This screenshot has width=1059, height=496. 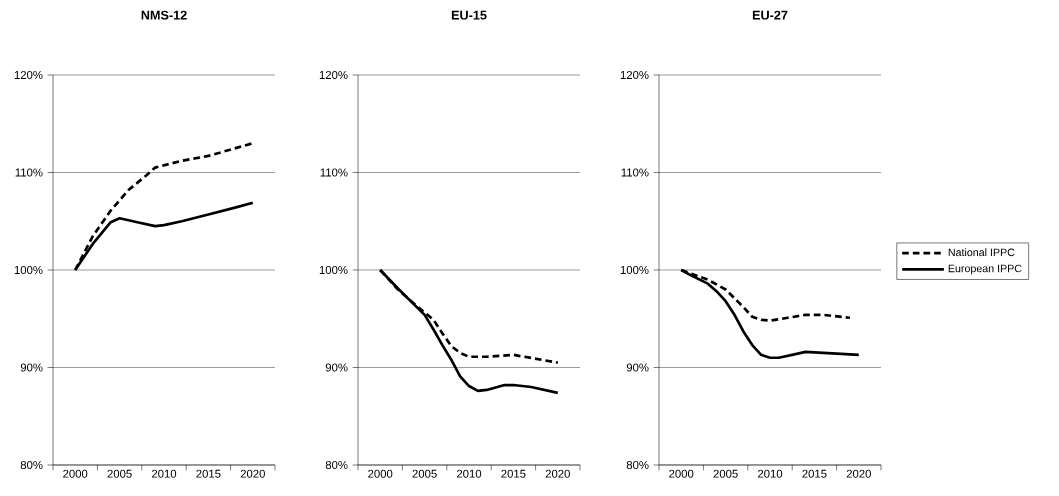 I want to click on chart-title: EU-27, so click(x=770, y=15).